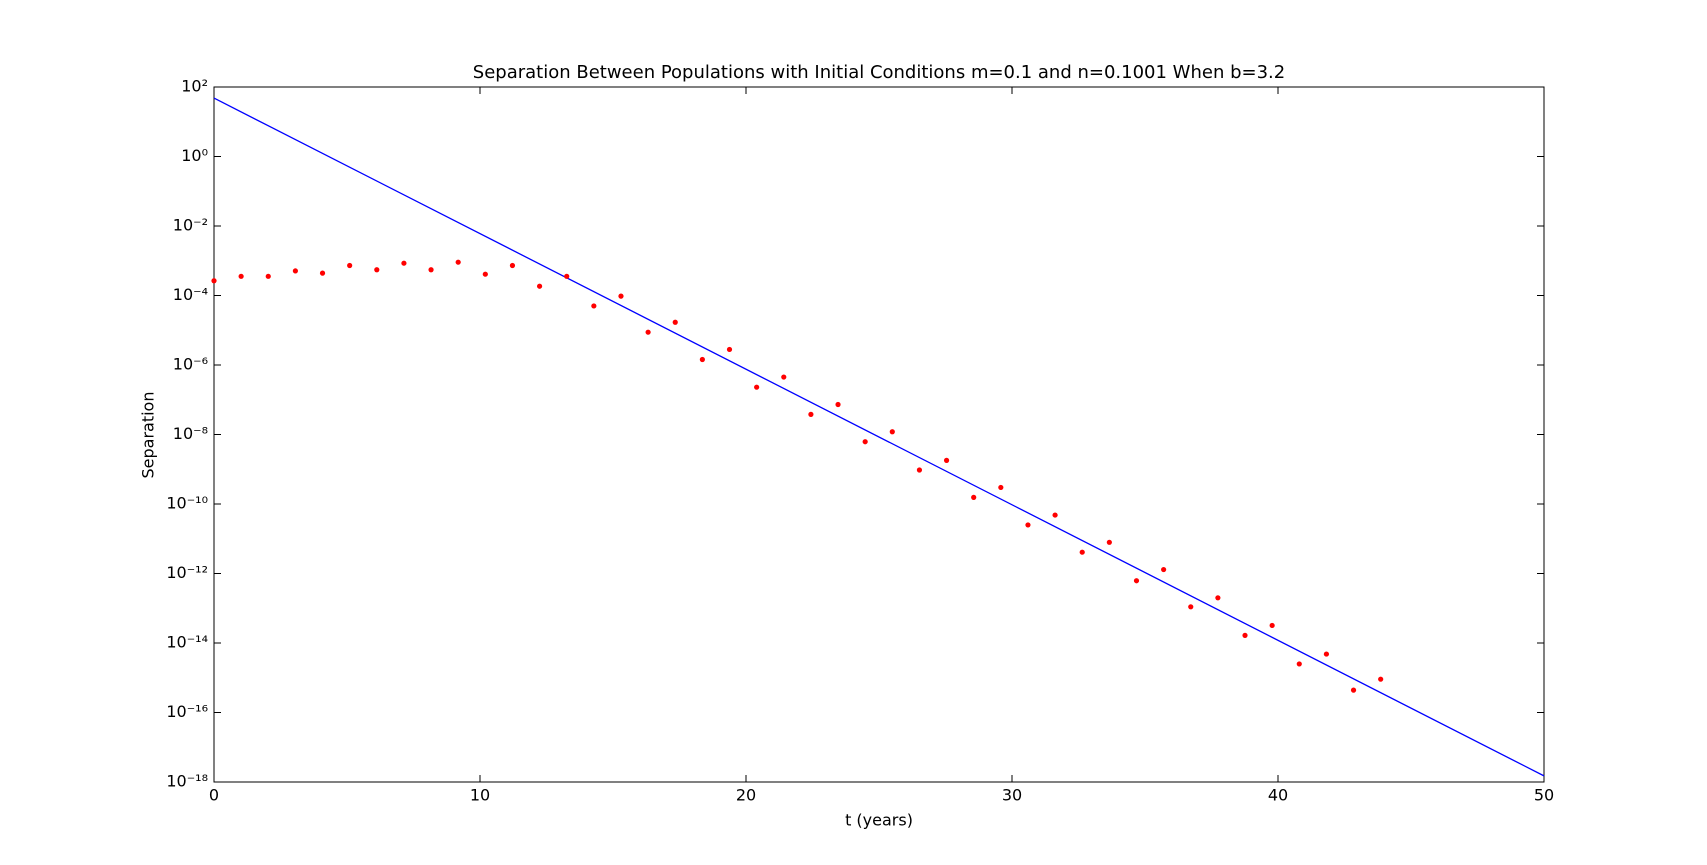  I want to click on y-tick-label: 10², so click(194, 86).